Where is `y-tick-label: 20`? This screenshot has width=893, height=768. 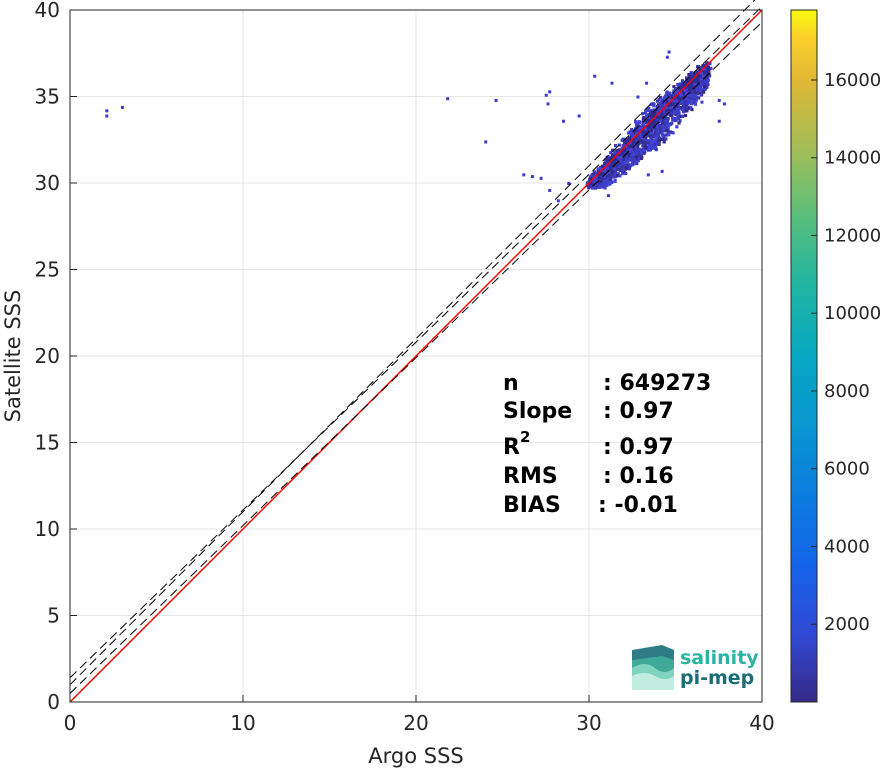
y-tick-label: 20 is located at coordinates (47, 356).